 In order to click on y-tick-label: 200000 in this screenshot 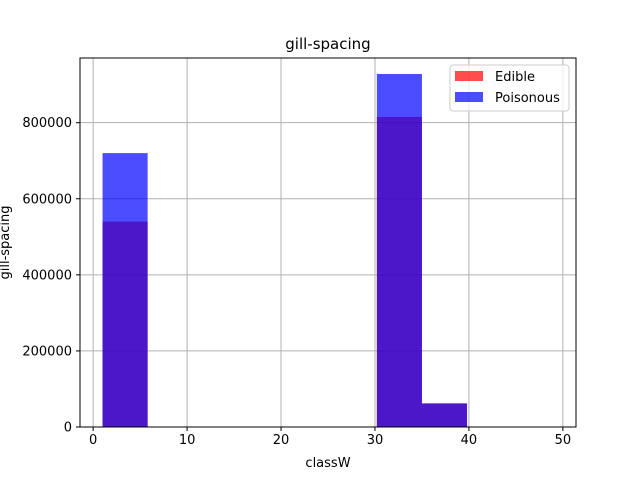, I will do `click(47, 351)`.